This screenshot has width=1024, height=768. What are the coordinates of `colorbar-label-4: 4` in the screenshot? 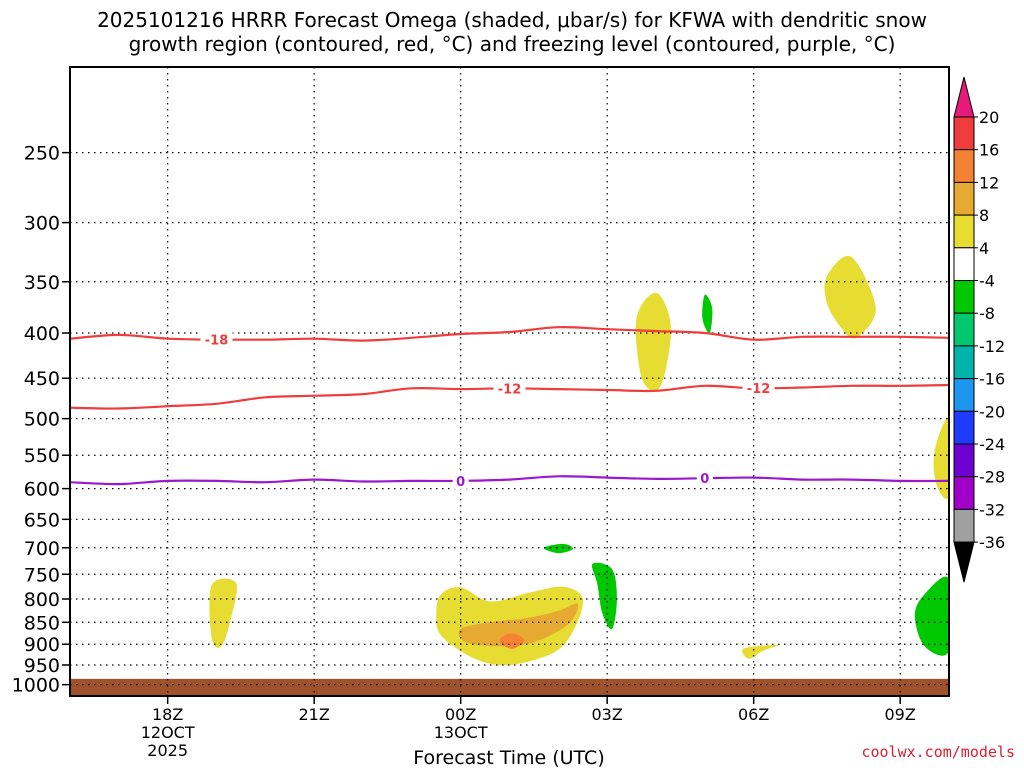 It's located at (984, 248).